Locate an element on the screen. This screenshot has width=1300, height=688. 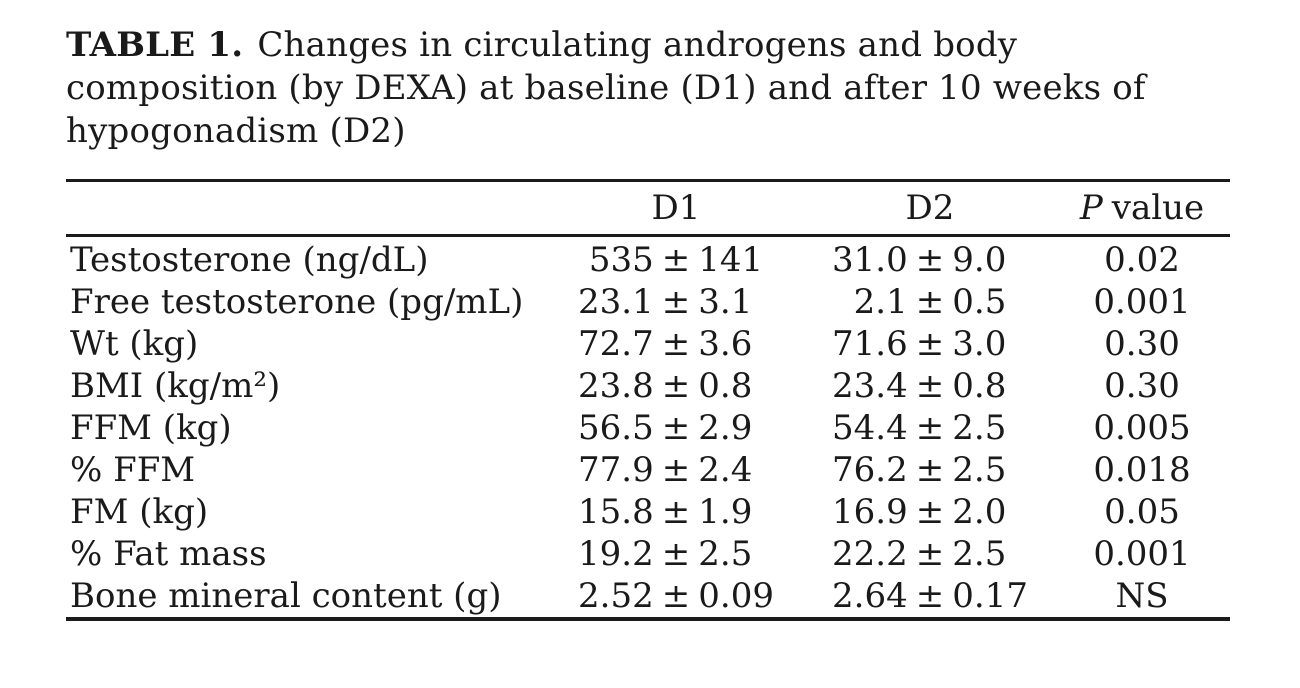
d1-sd: 2.5 is located at coordinates (725, 554).